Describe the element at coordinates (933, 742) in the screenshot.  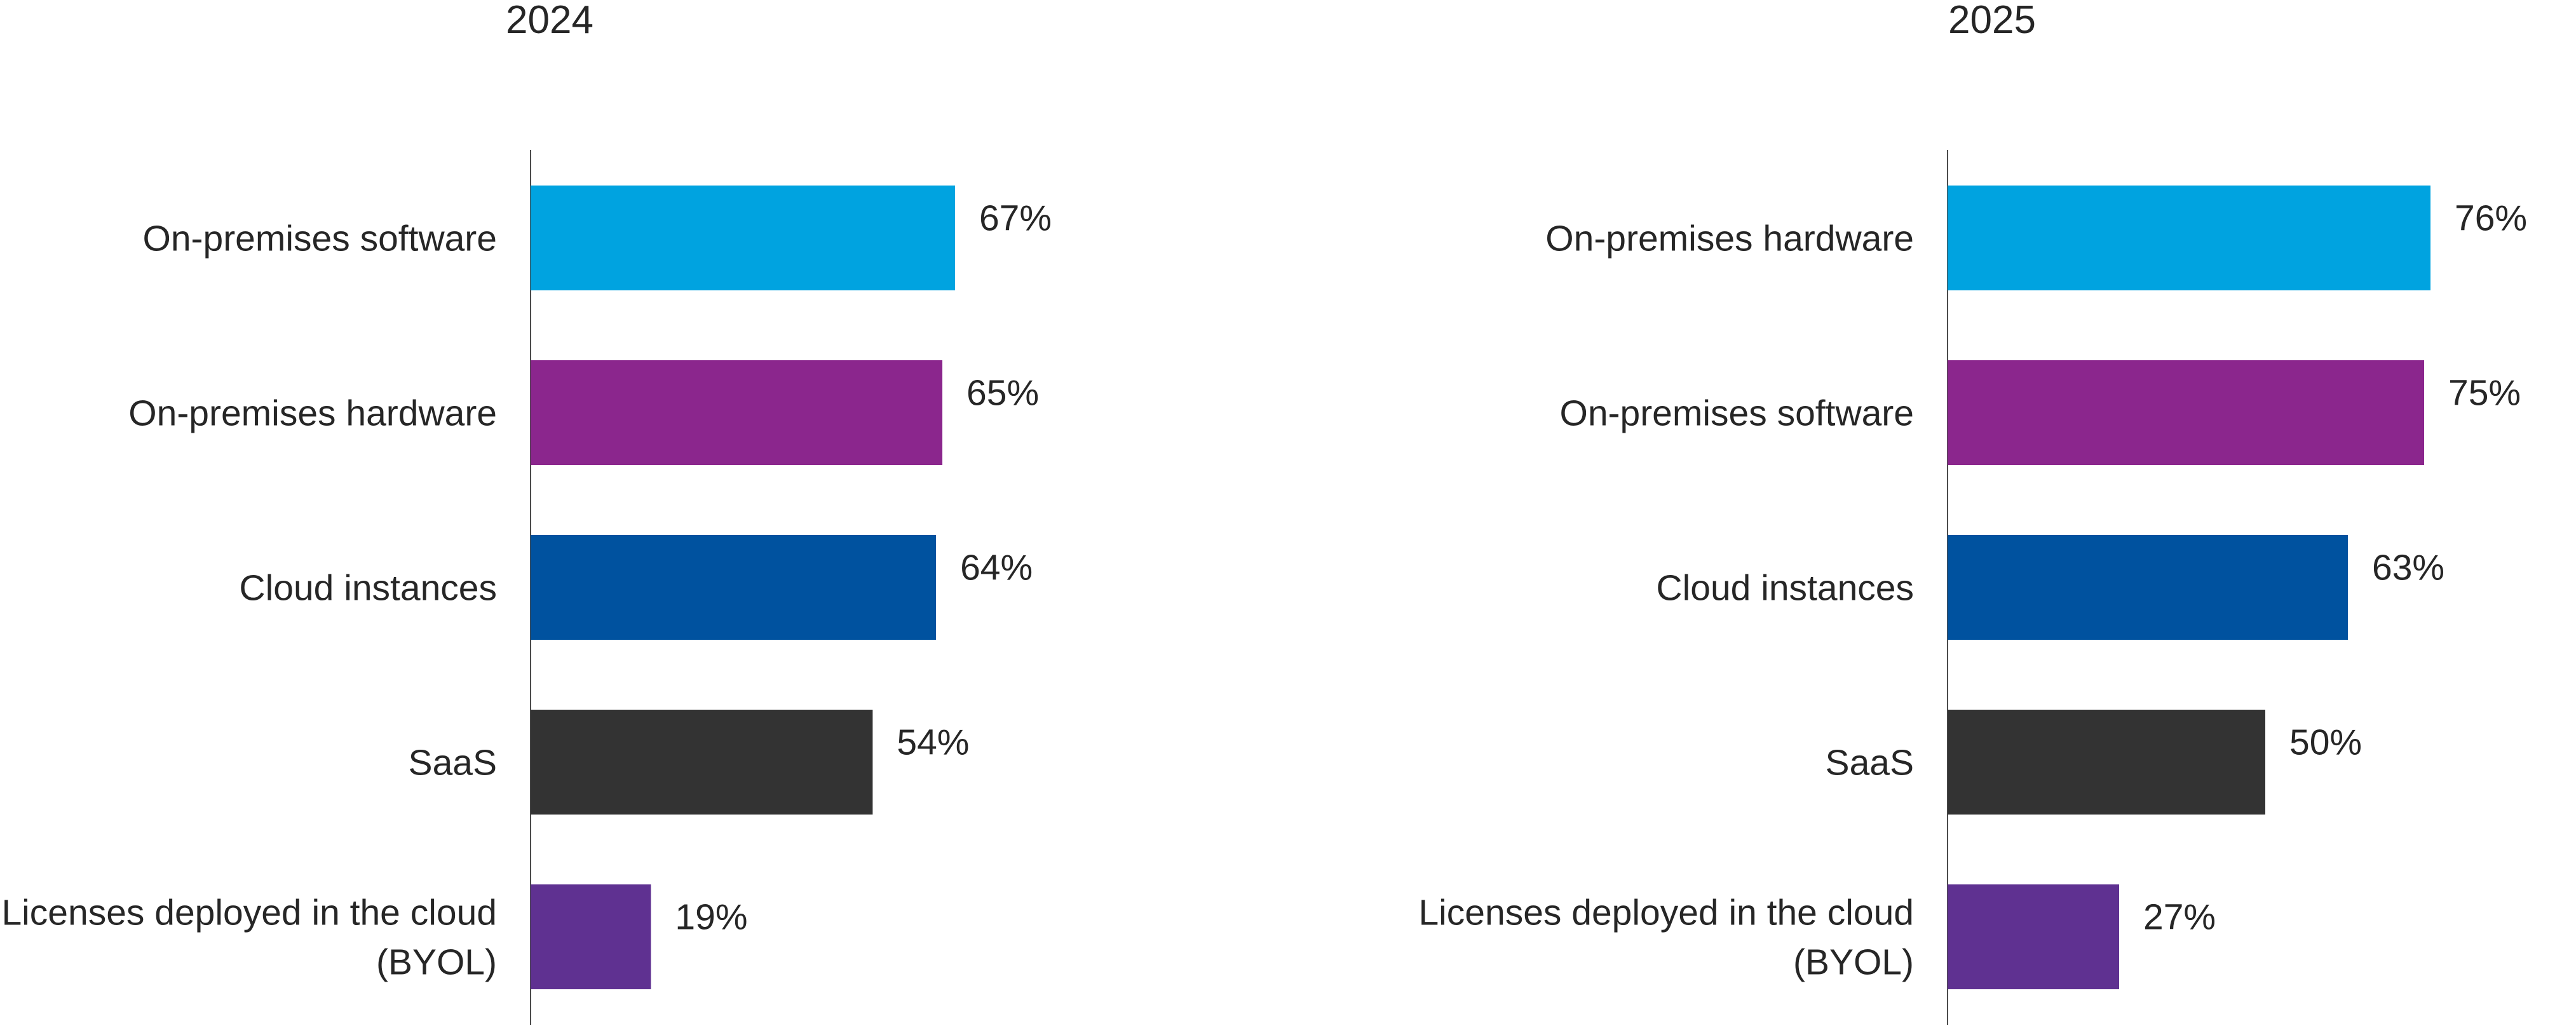
I see `value-label: 54%` at that location.